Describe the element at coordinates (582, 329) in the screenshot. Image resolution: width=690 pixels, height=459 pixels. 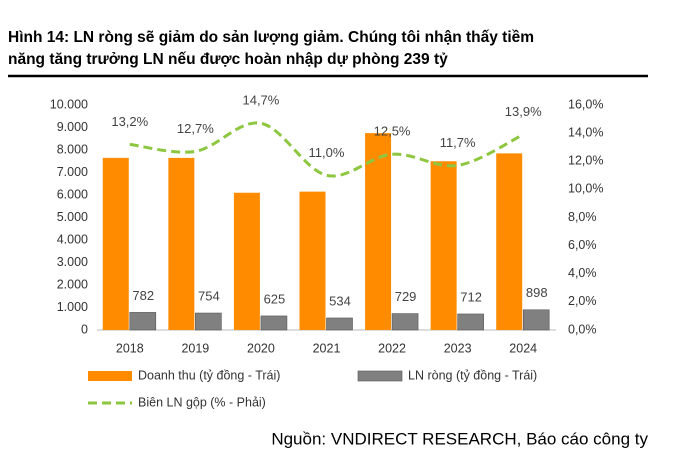
I see `y2-tick-label: 0,0%` at that location.